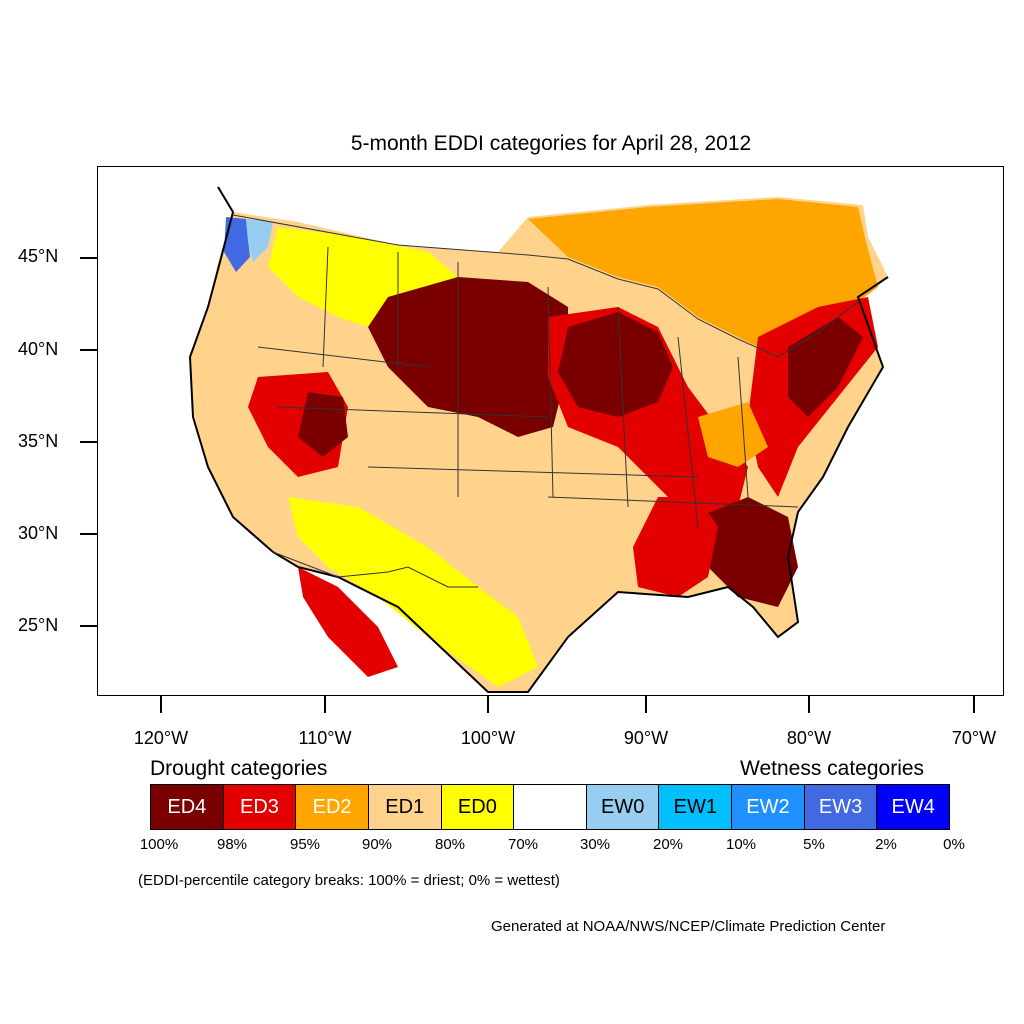 The width and height of the screenshot is (1024, 1024). What do you see at coordinates (703, 278) in the screenshot?
I see `region-ed2-north` at bounding box center [703, 278].